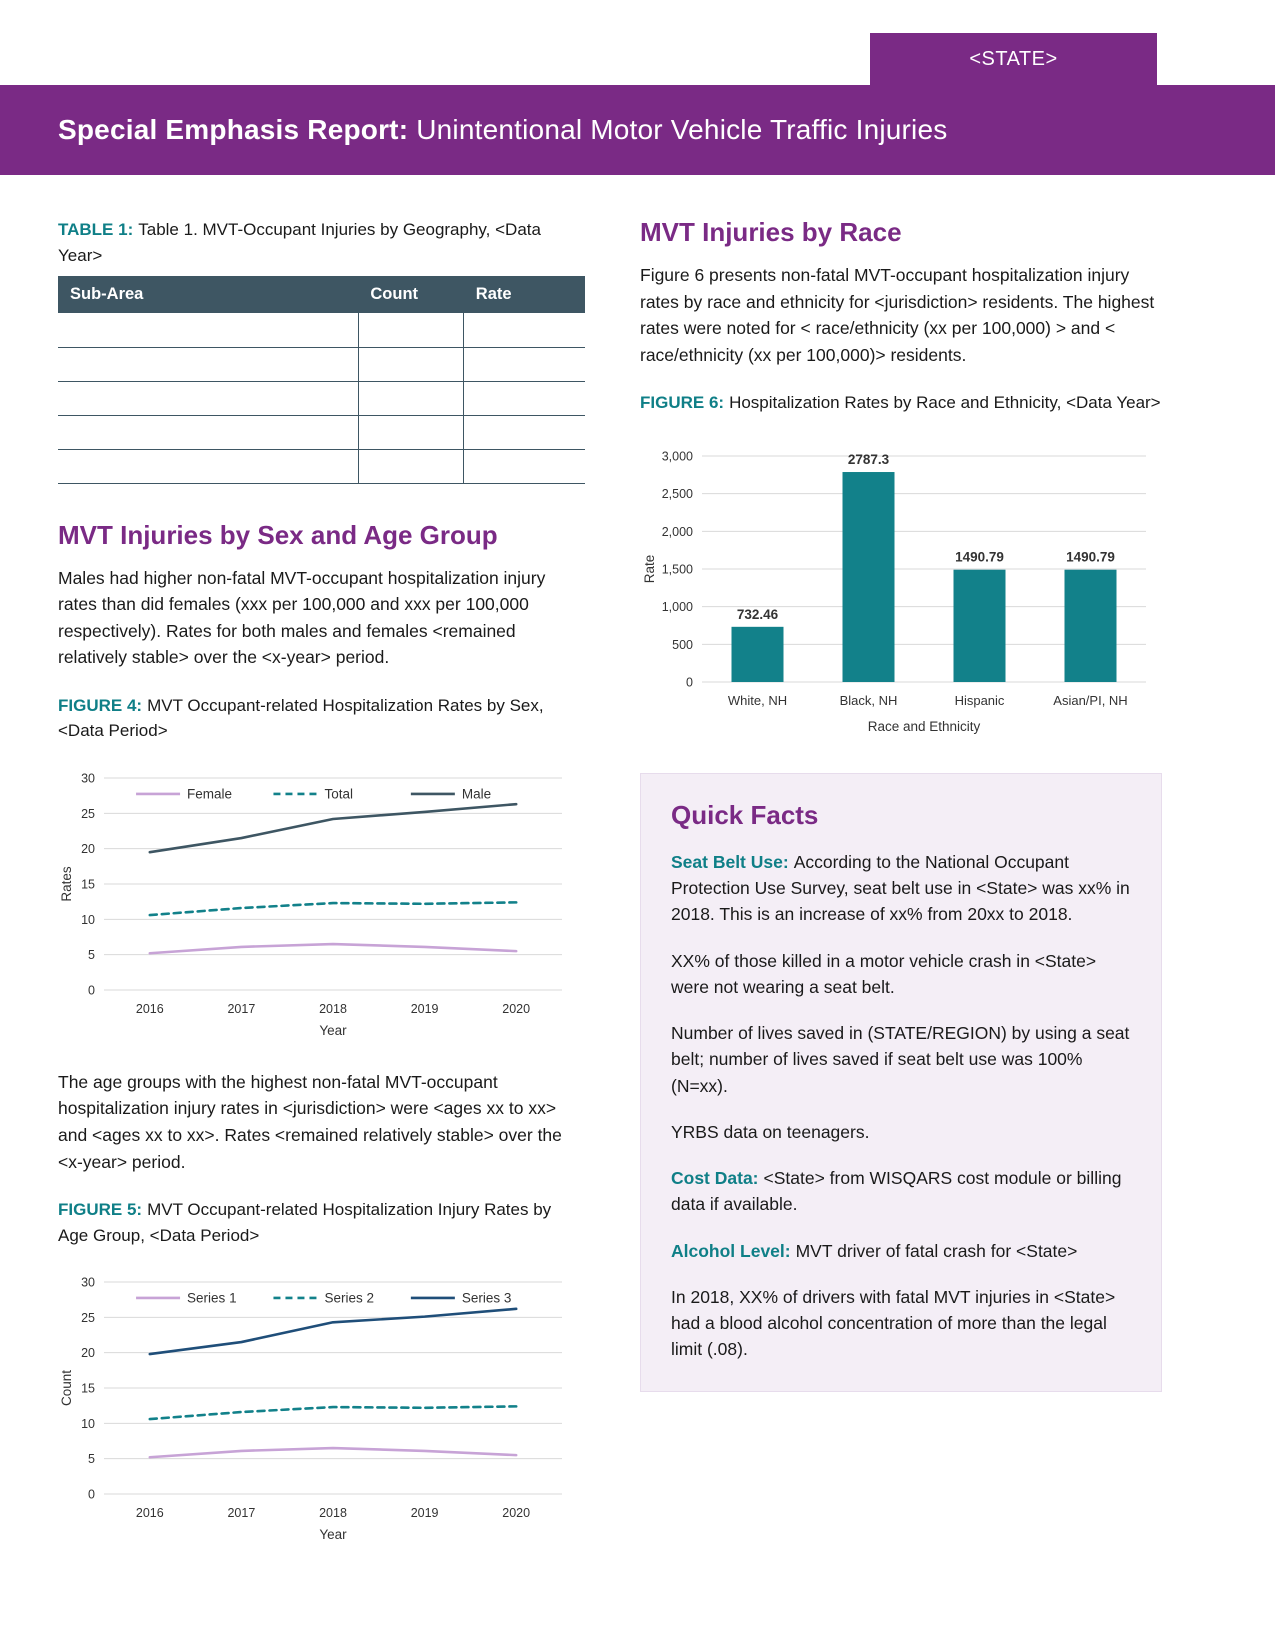  Describe the element at coordinates (770, 1131) in the screenshot. I see `quick-fact-text: YRBS data on teenagers.` at that location.